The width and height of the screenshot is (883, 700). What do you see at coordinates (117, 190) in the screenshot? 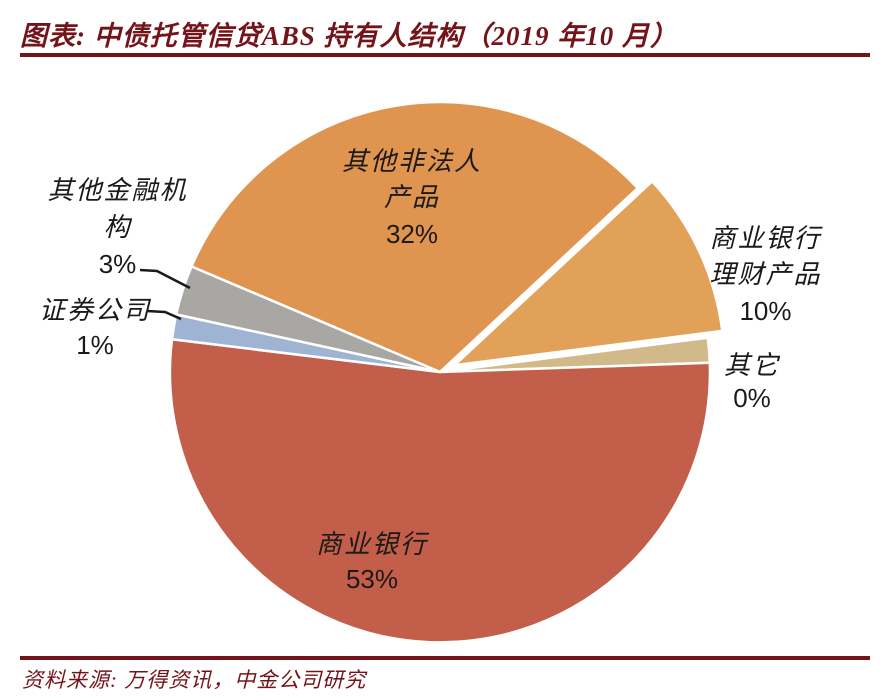
I see `label-line: 其他金融机` at bounding box center [117, 190].